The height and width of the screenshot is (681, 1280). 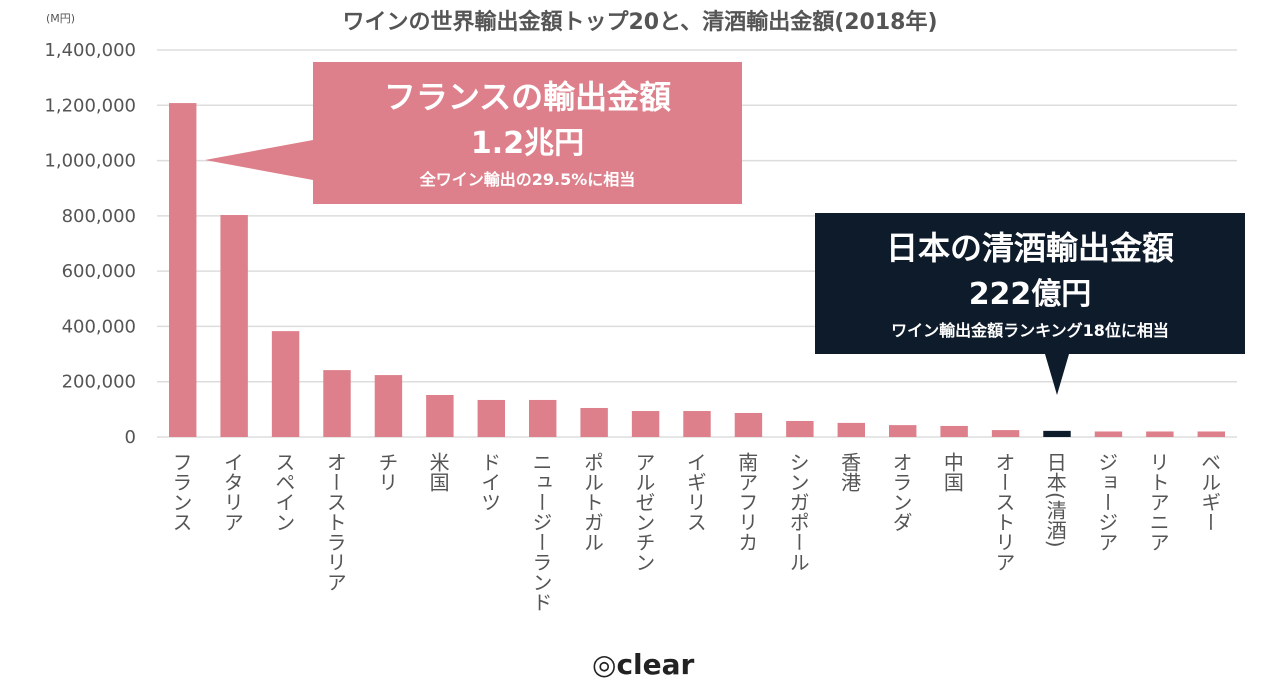 I want to click on y-tick-label: 1,000,000, so click(x=90, y=161).